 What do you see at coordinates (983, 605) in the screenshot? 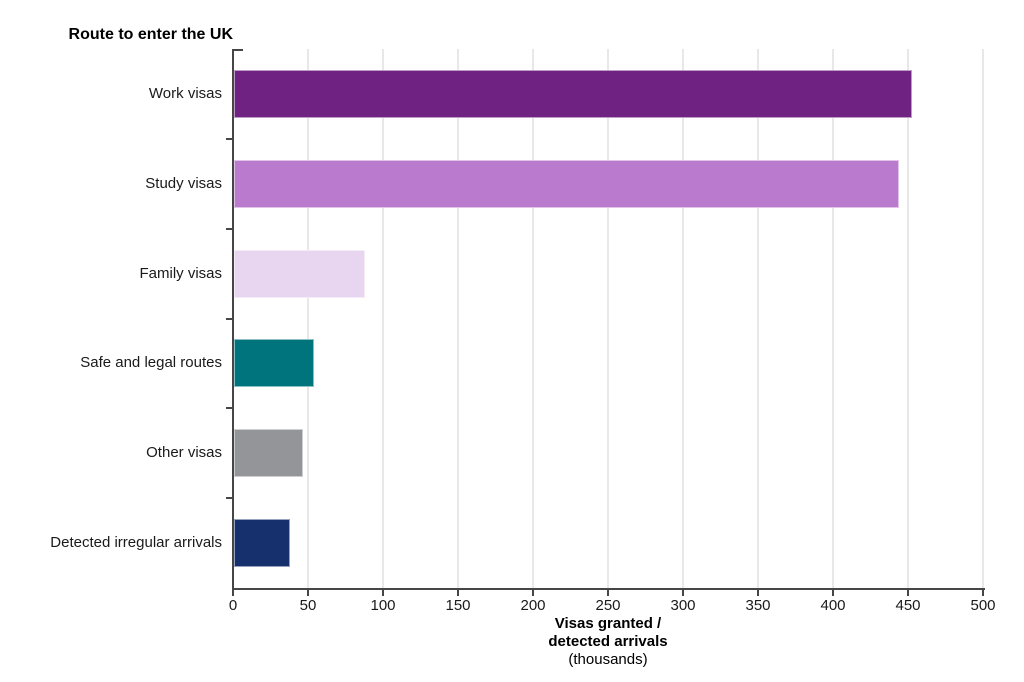
I see `x-tick-label-500: 500` at bounding box center [983, 605].